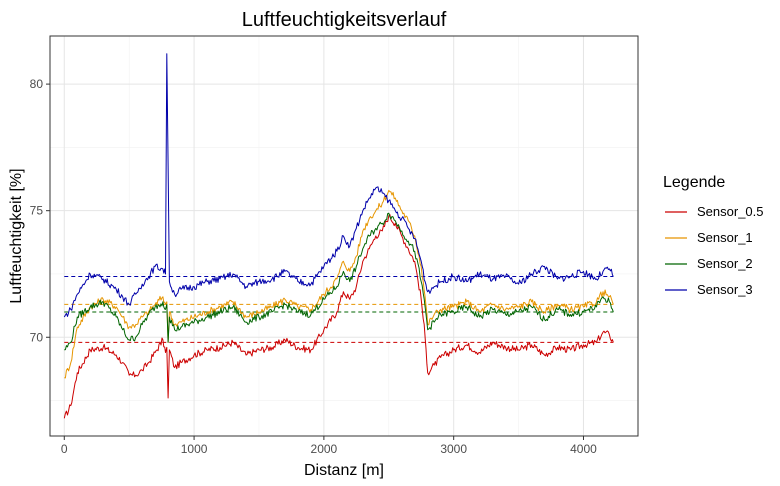 The width and height of the screenshot is (780, 486). Describe the element at coordinates (583, 449) in the screenshot. I see `x-tick-label: 4000` at that location.